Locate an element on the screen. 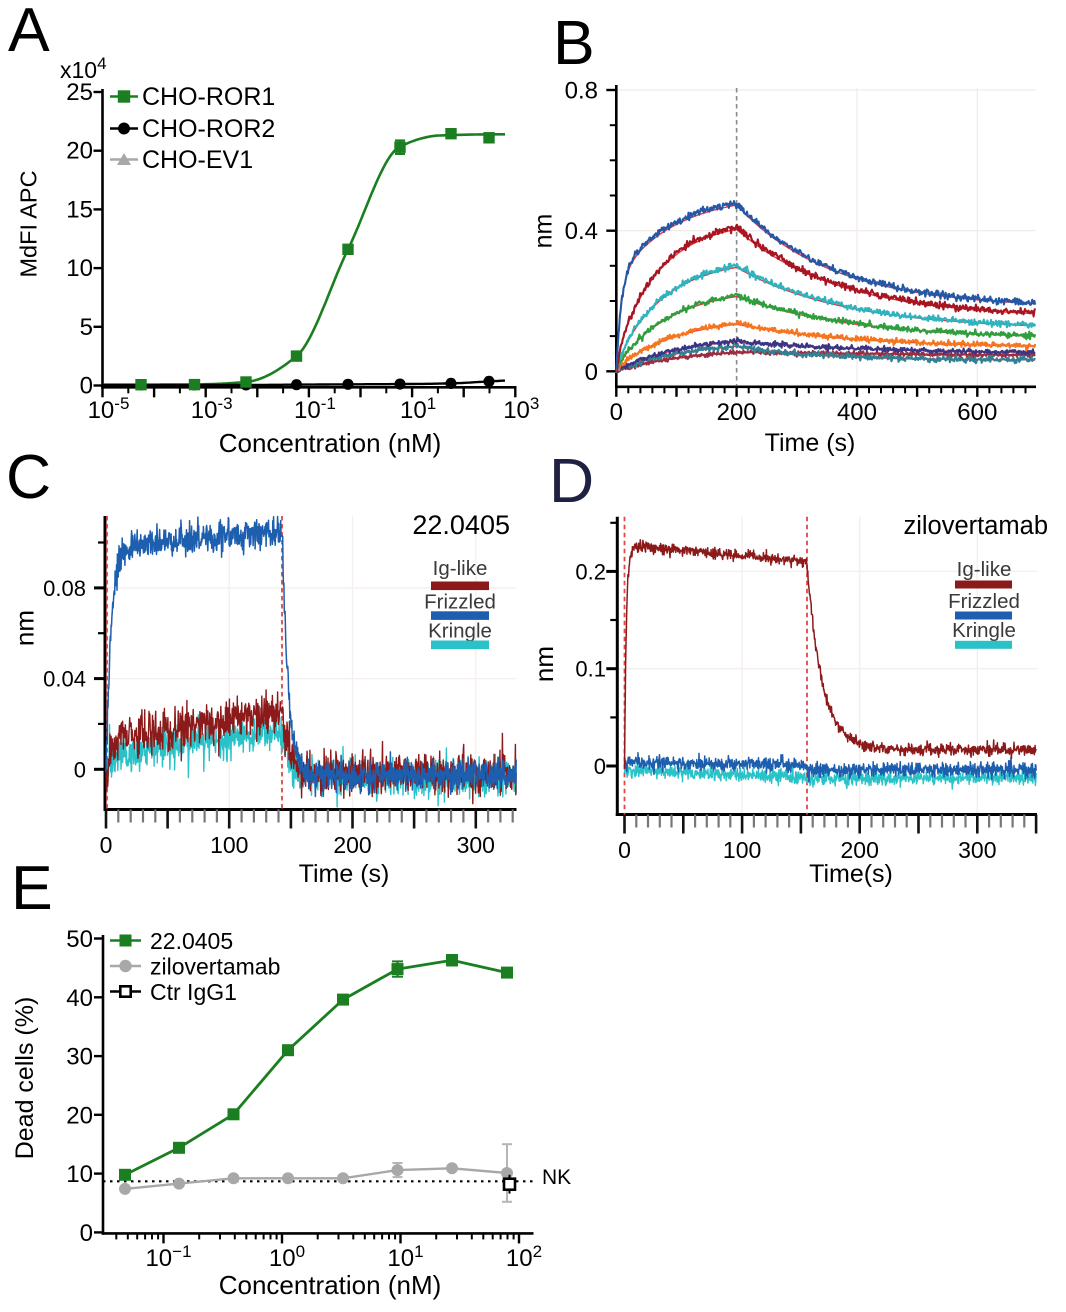 Image resolution: width=1066 pixels, height=1312 pixels. svg-text: 15 is located at coordinates (79, 209).